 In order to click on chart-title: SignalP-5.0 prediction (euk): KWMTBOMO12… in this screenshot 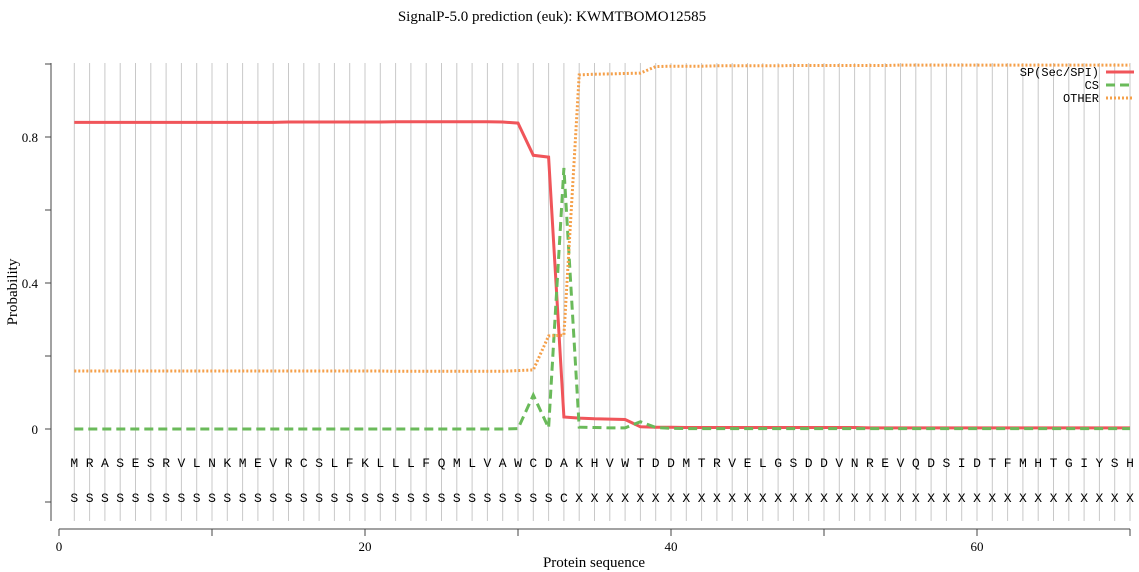, I will do `click(552, 17)`.